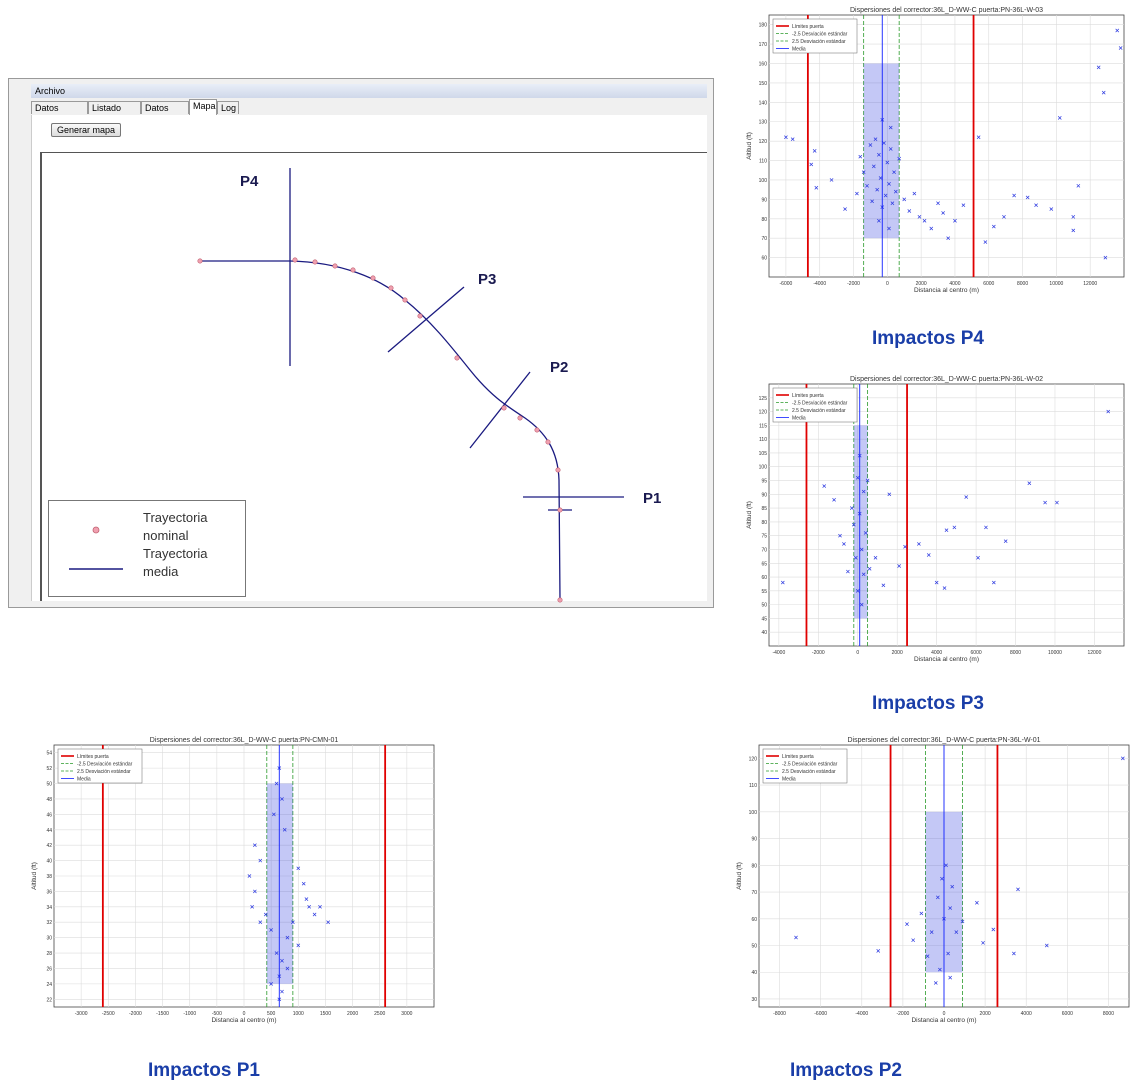  Describe the element at coordinates (764, 495) in the screenshot. I see `y-tick-label: 90` at that location.